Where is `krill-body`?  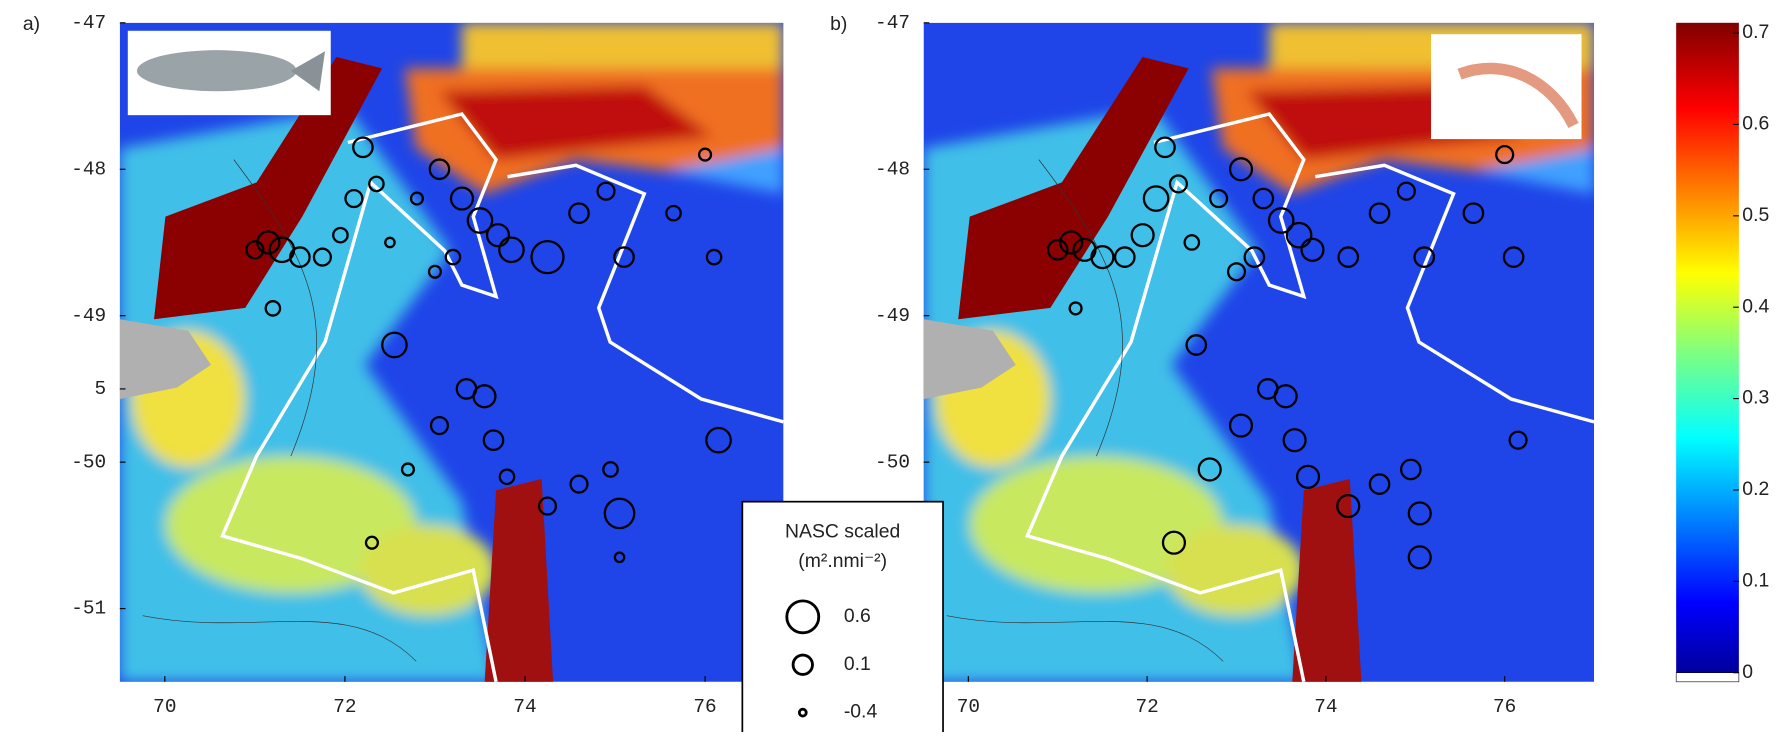
krill-body is located at coordinates (1518, 95).